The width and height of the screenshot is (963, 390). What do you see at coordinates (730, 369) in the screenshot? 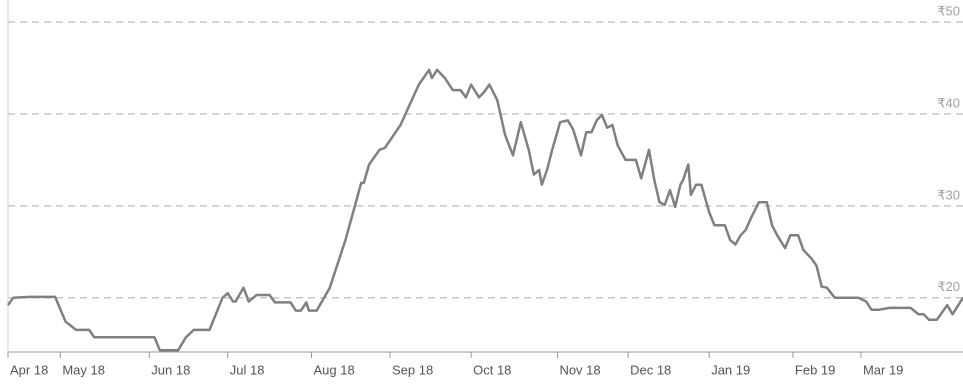
I see `x-tick-label: Jan 19` at bounding box center [730, 369].